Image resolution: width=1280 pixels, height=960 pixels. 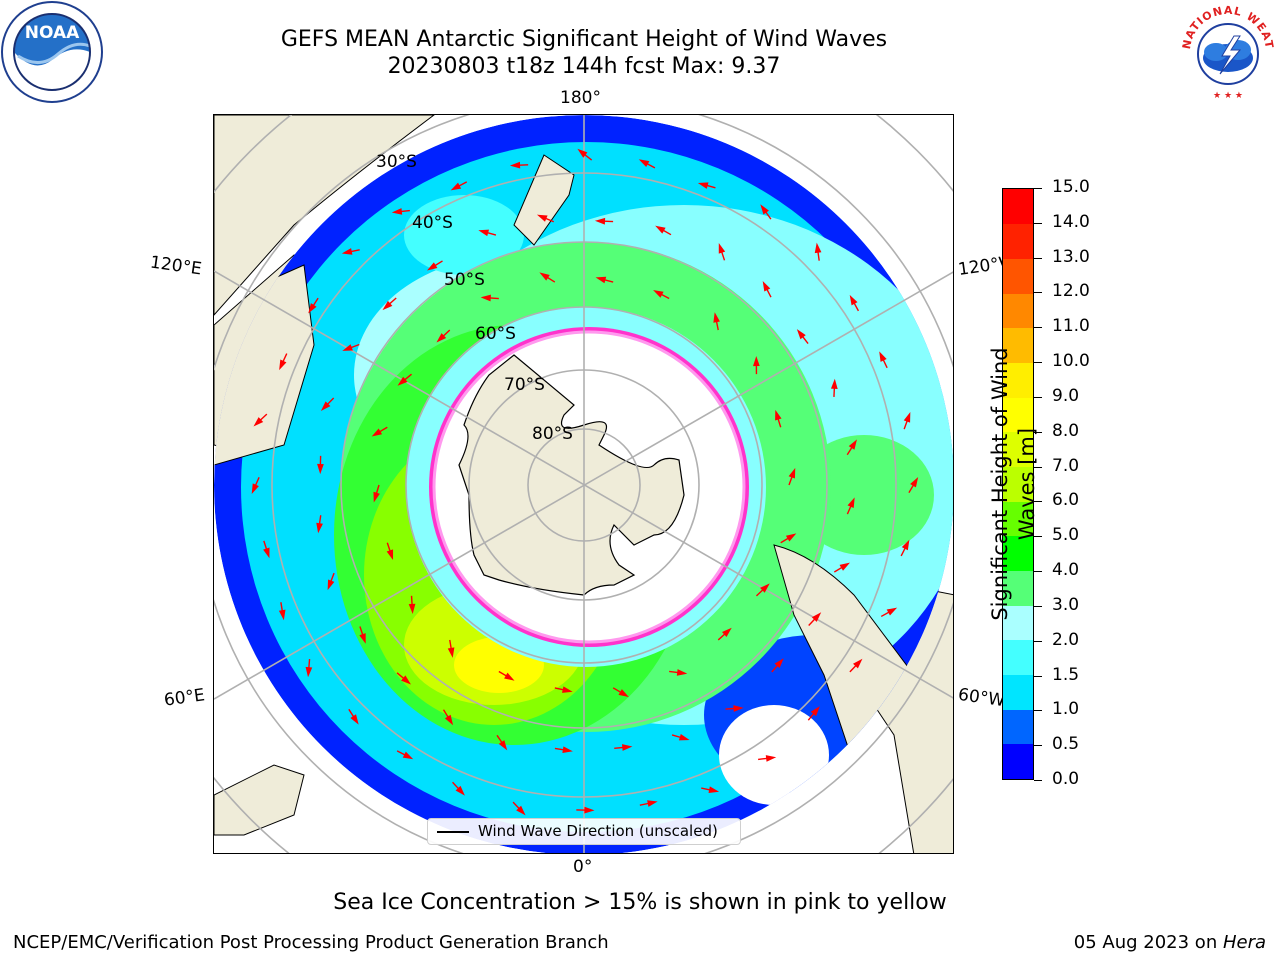 What do you see at coordinates (175, 266) in the screenshot?
I see `lon-label-upper-left: 120°E` at bounding box center [175, 266].